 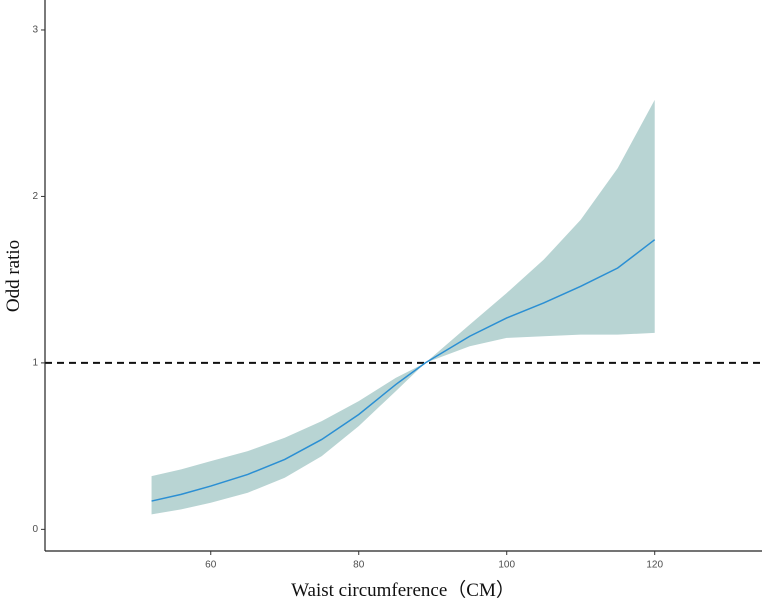 I want to click on y-tick-label: 1, so click(x=35, y=363).